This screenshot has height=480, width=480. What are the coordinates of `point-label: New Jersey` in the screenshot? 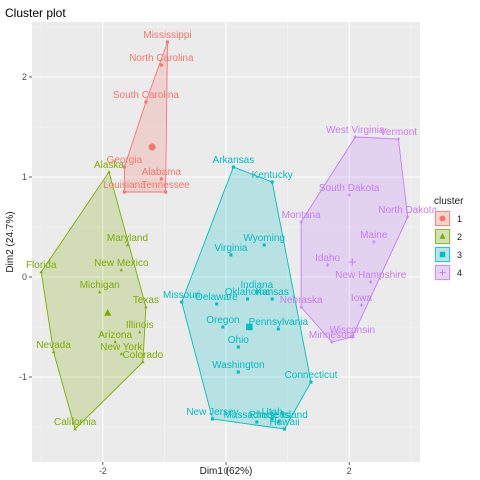 It's located at (212, 412).